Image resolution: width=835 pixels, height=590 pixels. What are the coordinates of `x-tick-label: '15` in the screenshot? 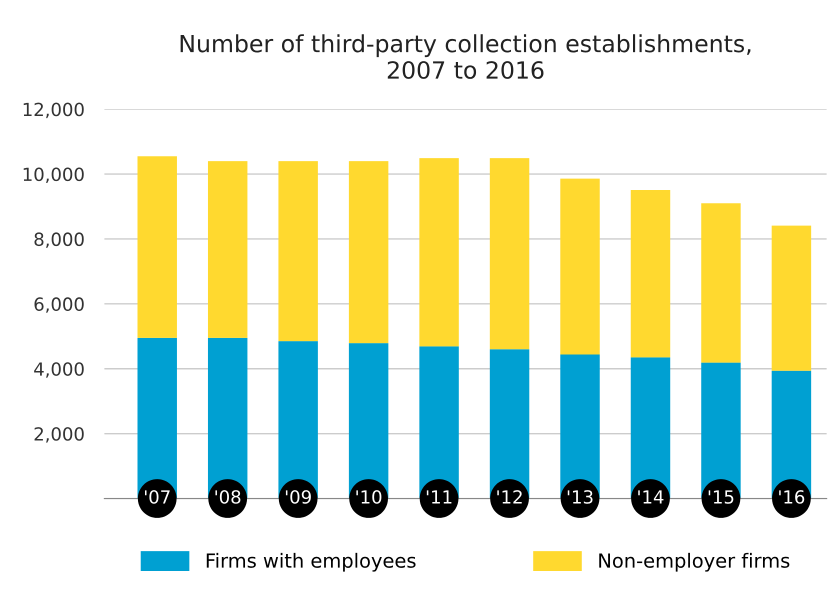 It's located at (721, 497).